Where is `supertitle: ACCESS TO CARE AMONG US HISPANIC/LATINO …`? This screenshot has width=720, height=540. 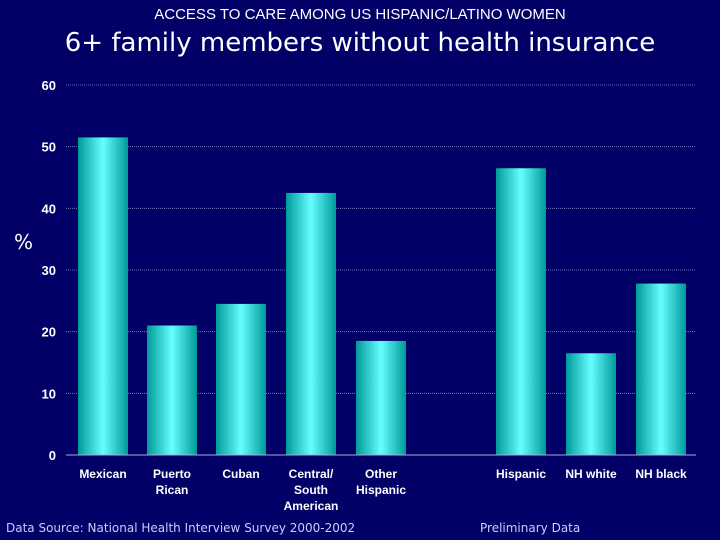 supertitle: ACCESS TO CARE AMONG US HISPANIC/LATINO … is located at coordinates (360, 14).